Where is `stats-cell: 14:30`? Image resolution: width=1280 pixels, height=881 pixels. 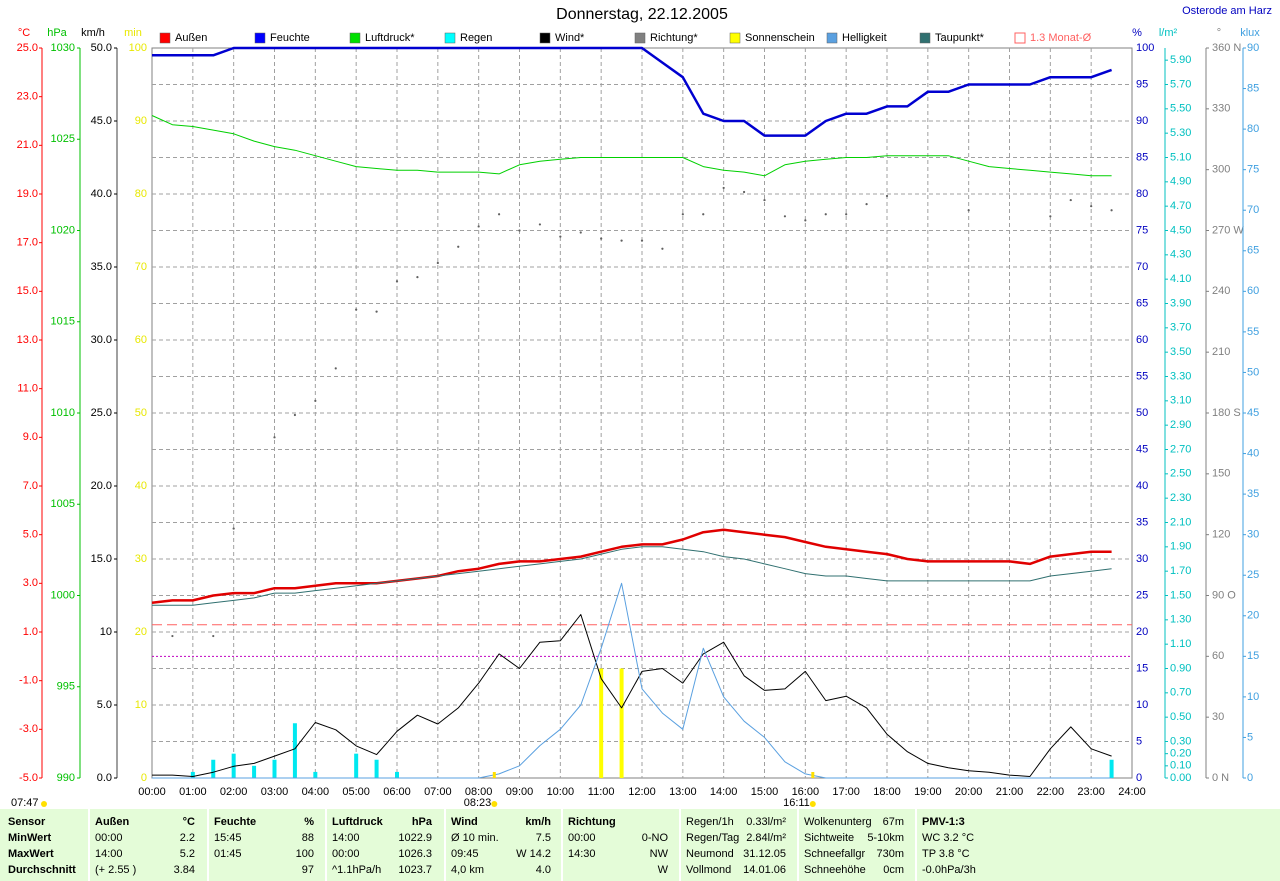
stats-cell: 14:30 is located at coordinates (582, 854).